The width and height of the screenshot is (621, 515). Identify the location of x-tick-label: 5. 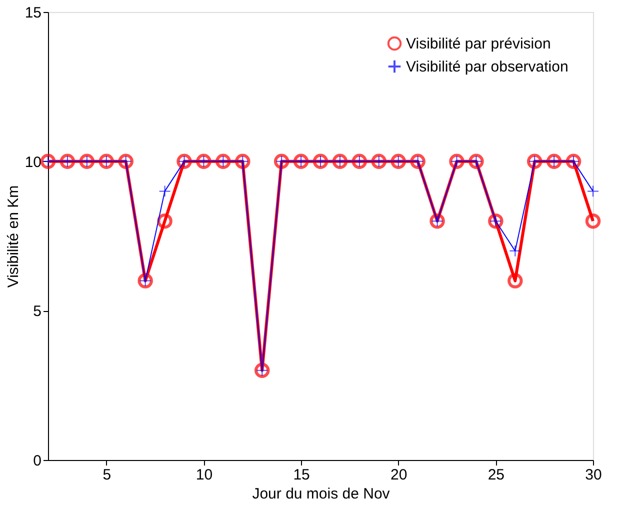
(107, 475).